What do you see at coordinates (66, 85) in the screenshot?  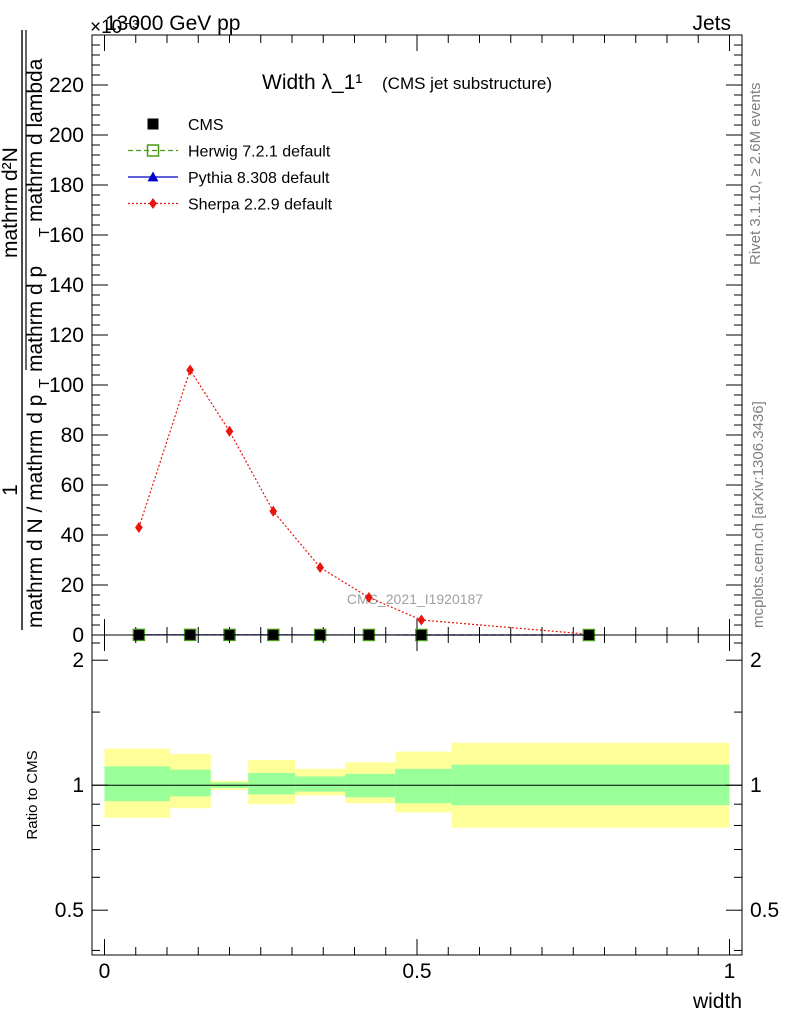 I see `y-tick-label: 220` at bounding box center [66, 85].